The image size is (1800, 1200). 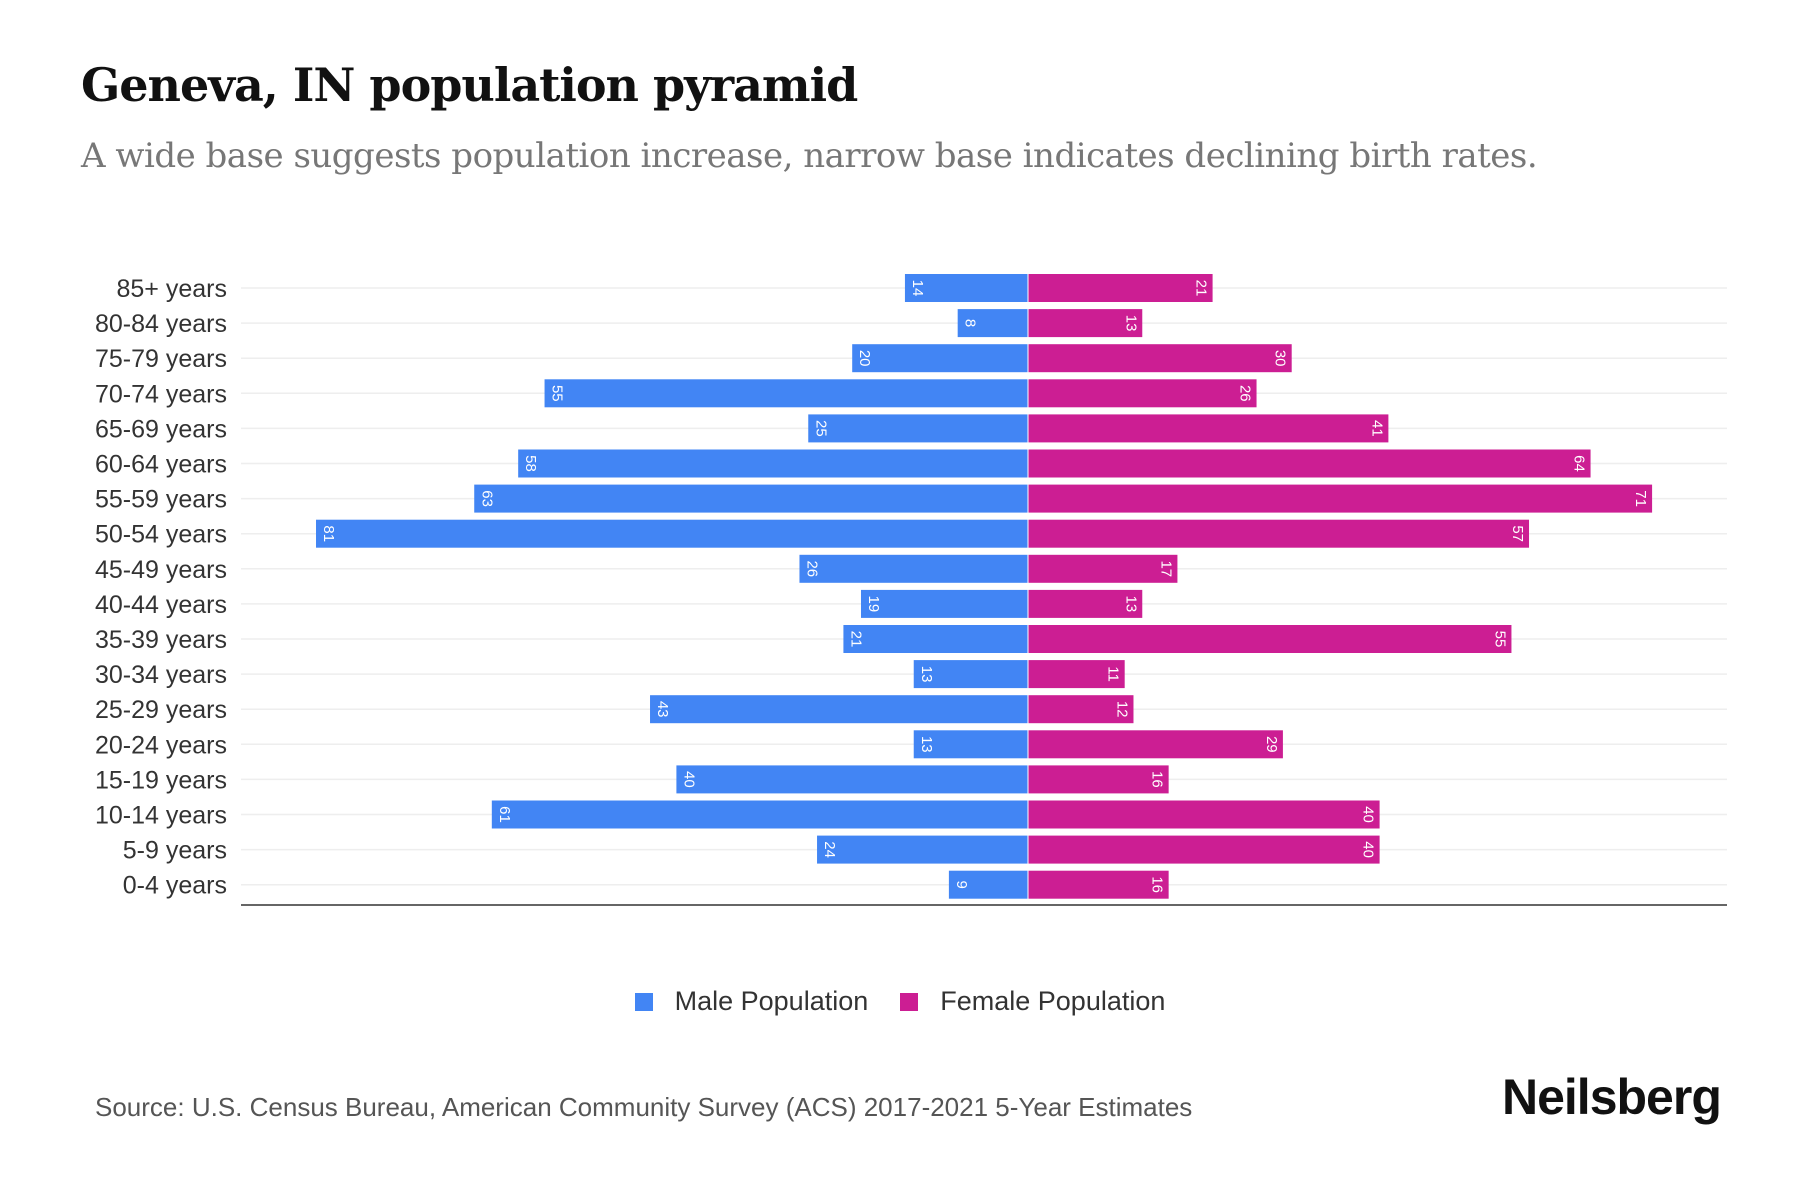 I want to click on male-value-label: 55, so click(x=557, y=393).